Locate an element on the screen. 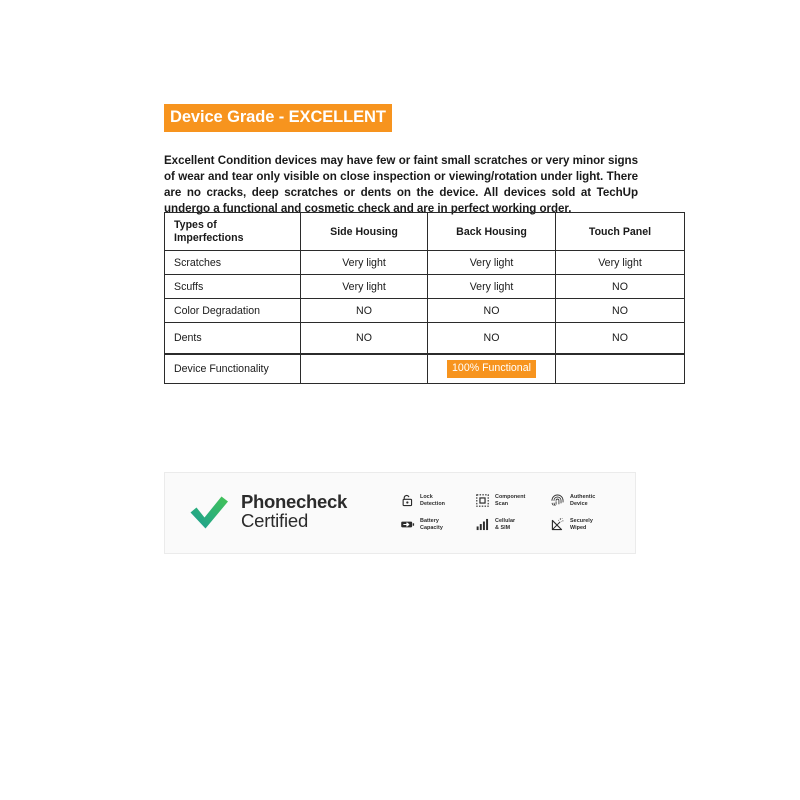 The height and width of the screenshot is (800, 800). feature-battery-capacity: Battery Capacity is located at coordinates (437, 524).